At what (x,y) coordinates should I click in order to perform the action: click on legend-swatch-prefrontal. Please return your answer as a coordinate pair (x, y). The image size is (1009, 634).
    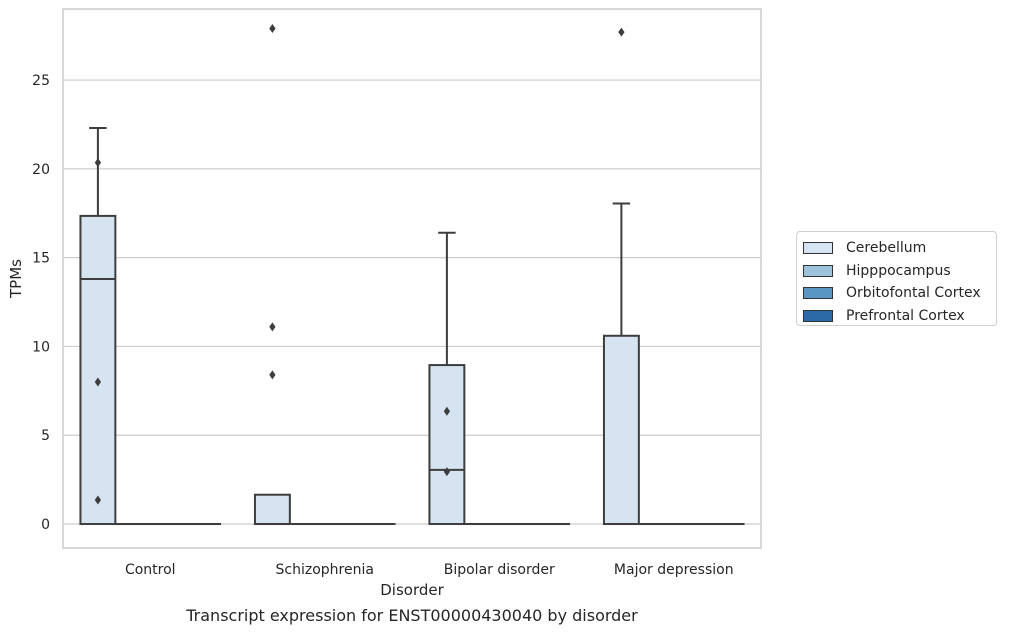
    Looking at the image, I should click on (818, 315).